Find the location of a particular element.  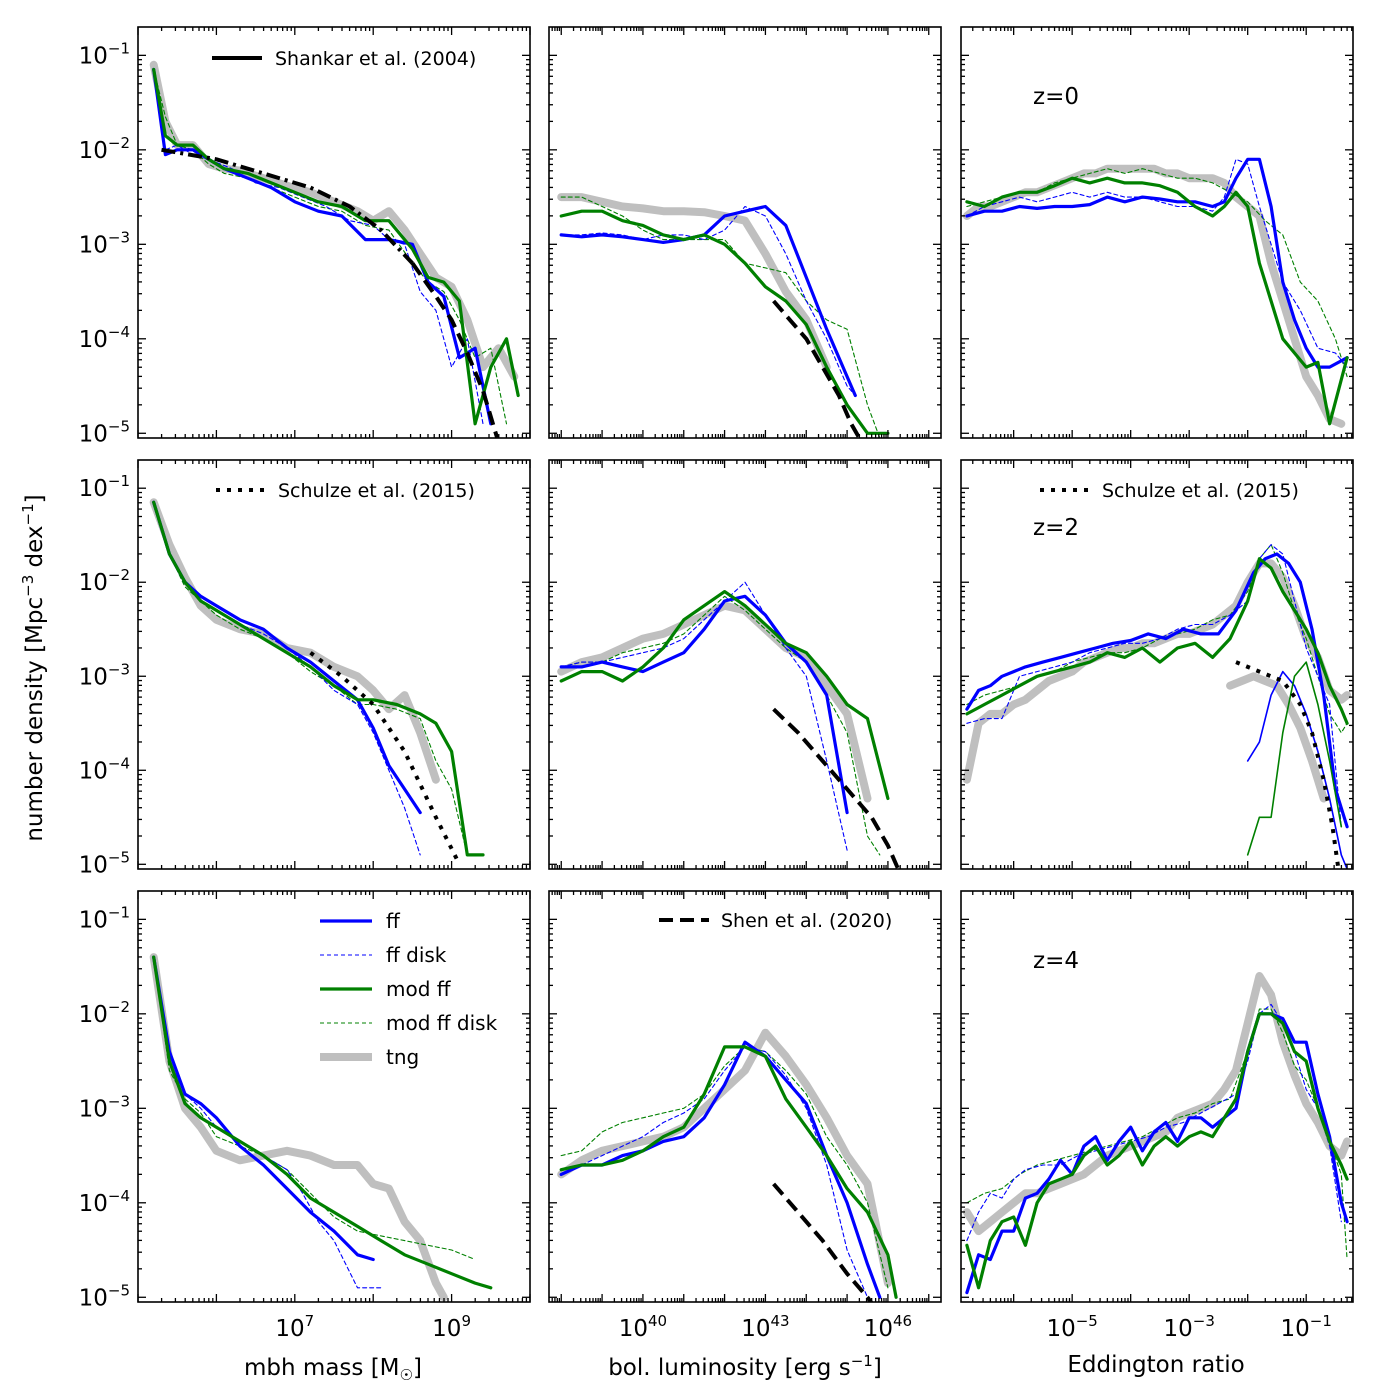

x-tick-label-exp: 40 is located at coordinates (657, 1321).